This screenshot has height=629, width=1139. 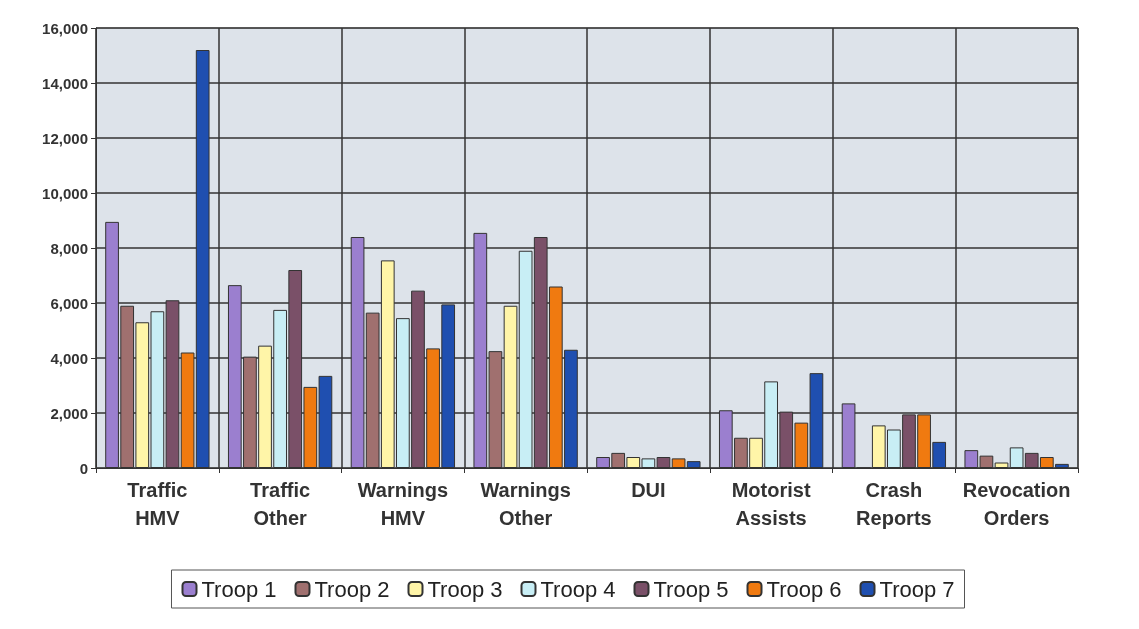 What do you see at coordinates (69, 248) in the screenshot?
I see `y-tick-label: 8,000` at bounding box center [69, 248].